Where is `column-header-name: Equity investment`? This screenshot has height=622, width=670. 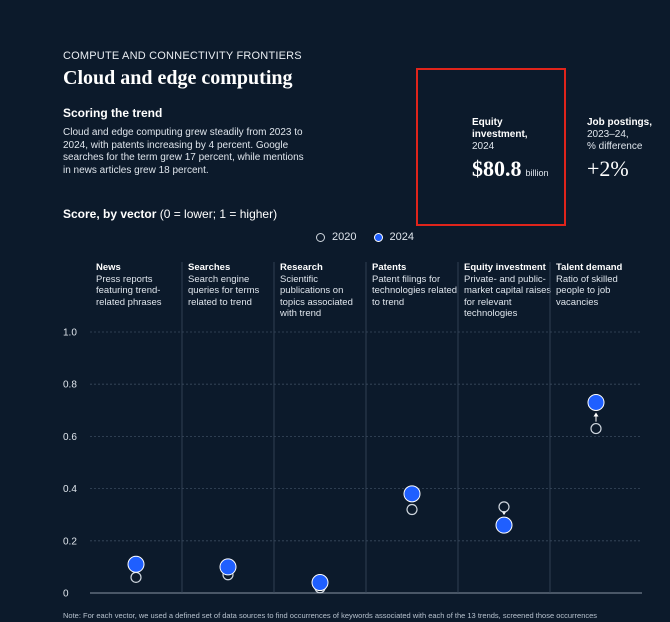
column-header-name: Equity investment is located at coordinates (505, 267).